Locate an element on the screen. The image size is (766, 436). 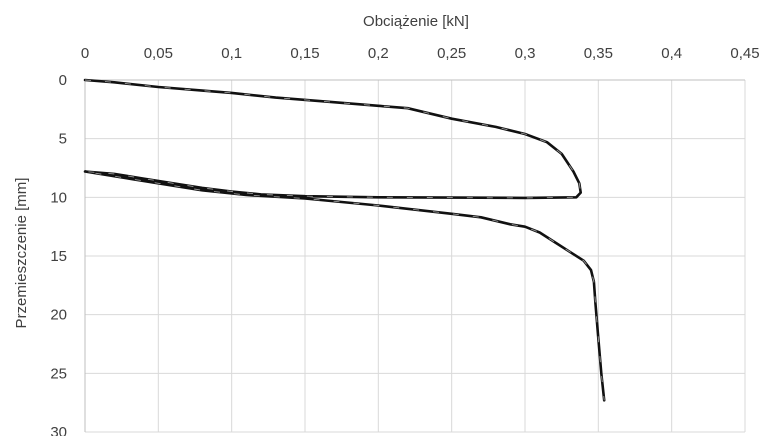
x-tick-label: 0,25 is located at coordinates (451, 53).